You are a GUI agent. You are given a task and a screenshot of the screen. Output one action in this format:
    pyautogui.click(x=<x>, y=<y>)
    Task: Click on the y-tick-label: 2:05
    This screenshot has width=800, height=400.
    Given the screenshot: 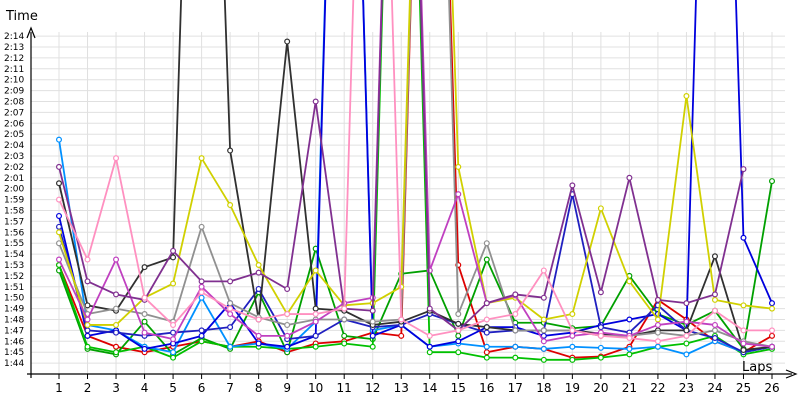 What is the action you would take?
    pyautogui.click(x=14, y=135)
    